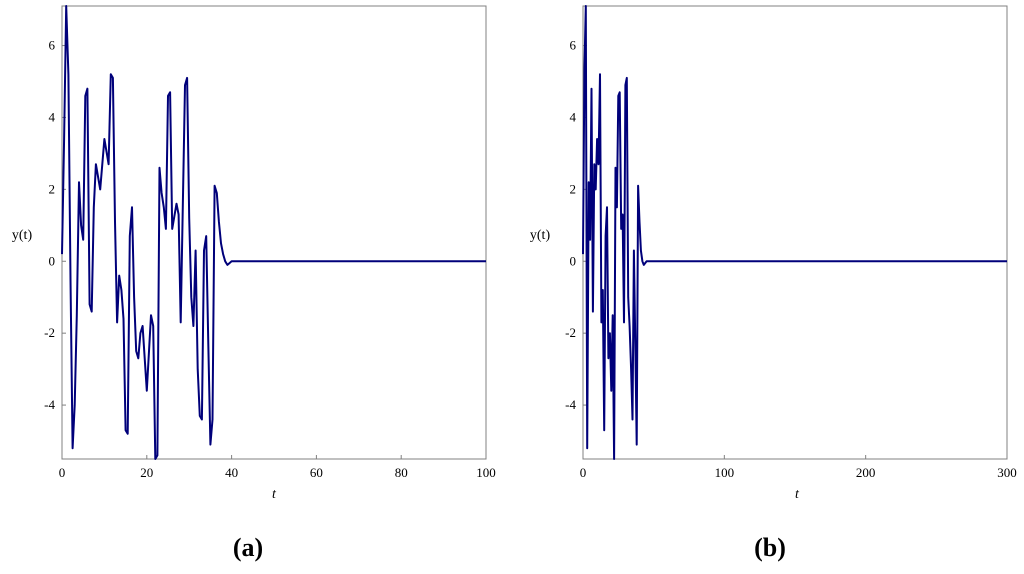  Describe the element at coordinates (277, 467) in the screenshot. I see `x-ticks-a: 0 20 40 60 80 100` at that location.